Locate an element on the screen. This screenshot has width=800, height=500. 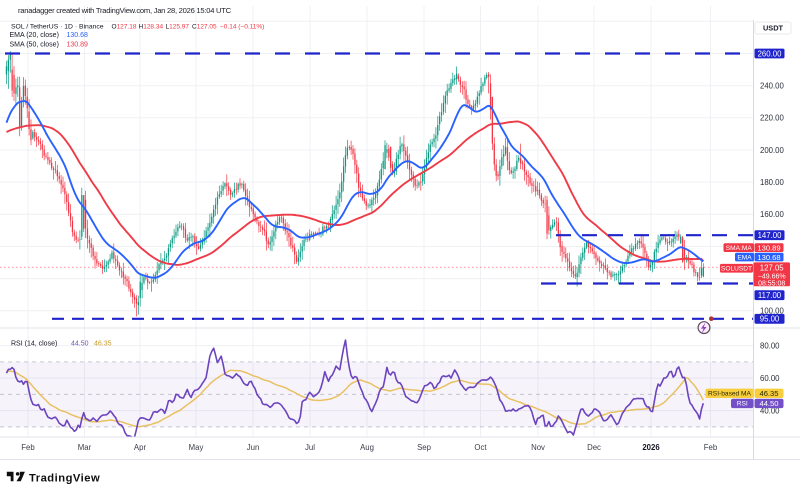
svg-text: Oct is located at coordinates (480, 447).